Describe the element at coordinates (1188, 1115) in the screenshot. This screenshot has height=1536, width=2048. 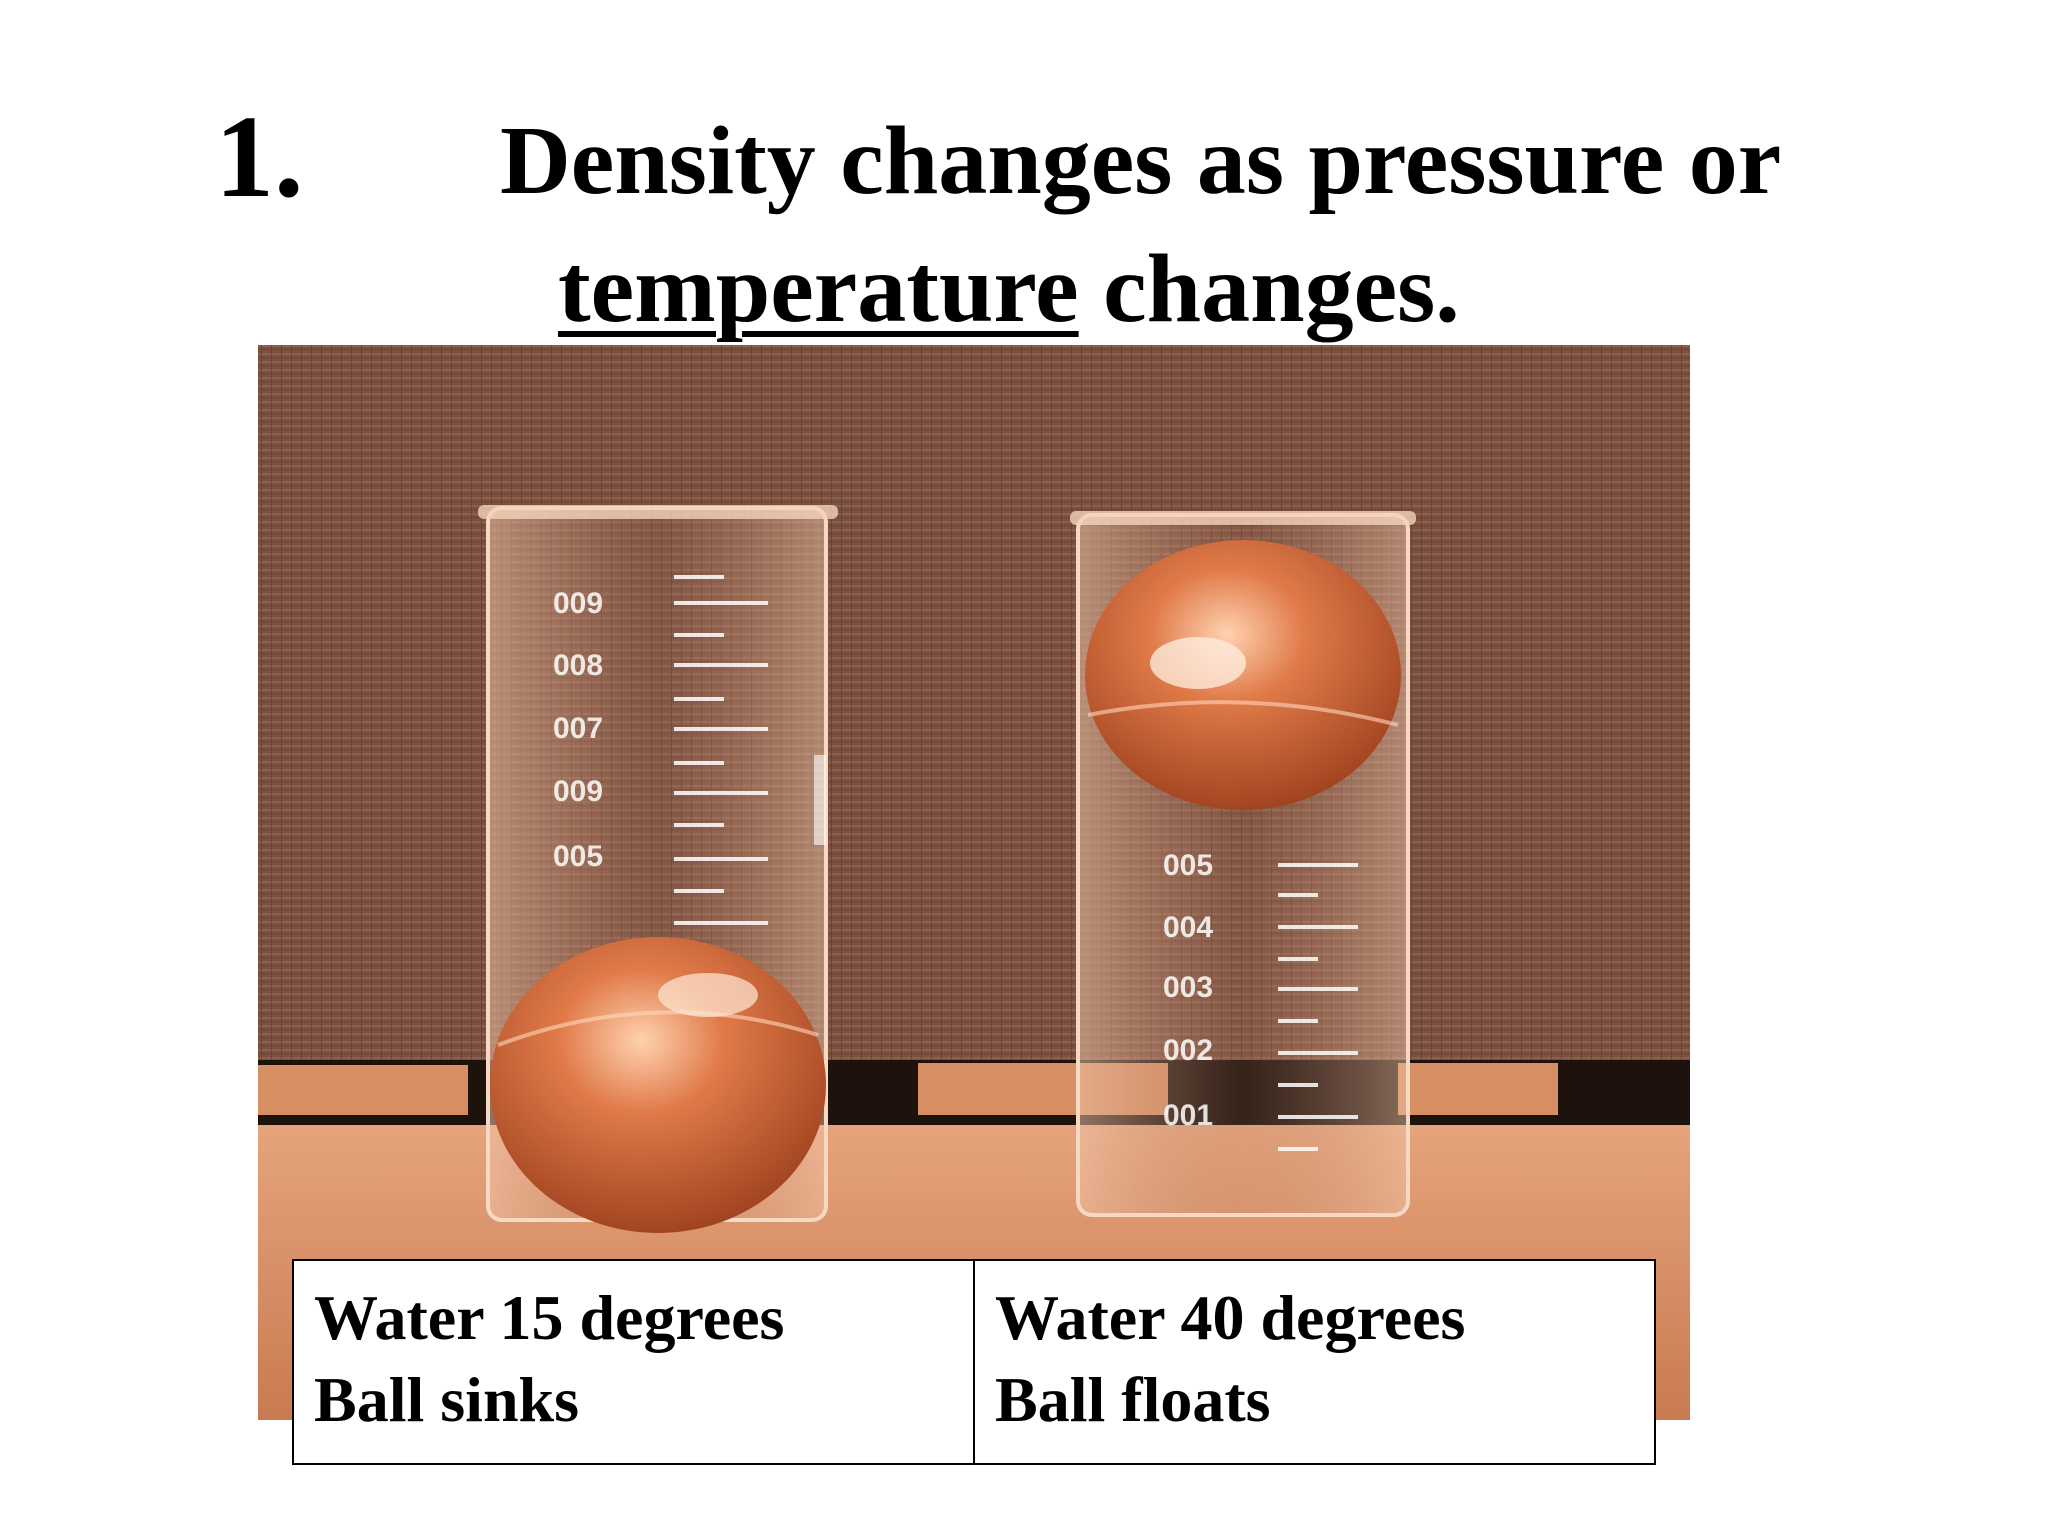
I see `svg-text: 001` at that location.